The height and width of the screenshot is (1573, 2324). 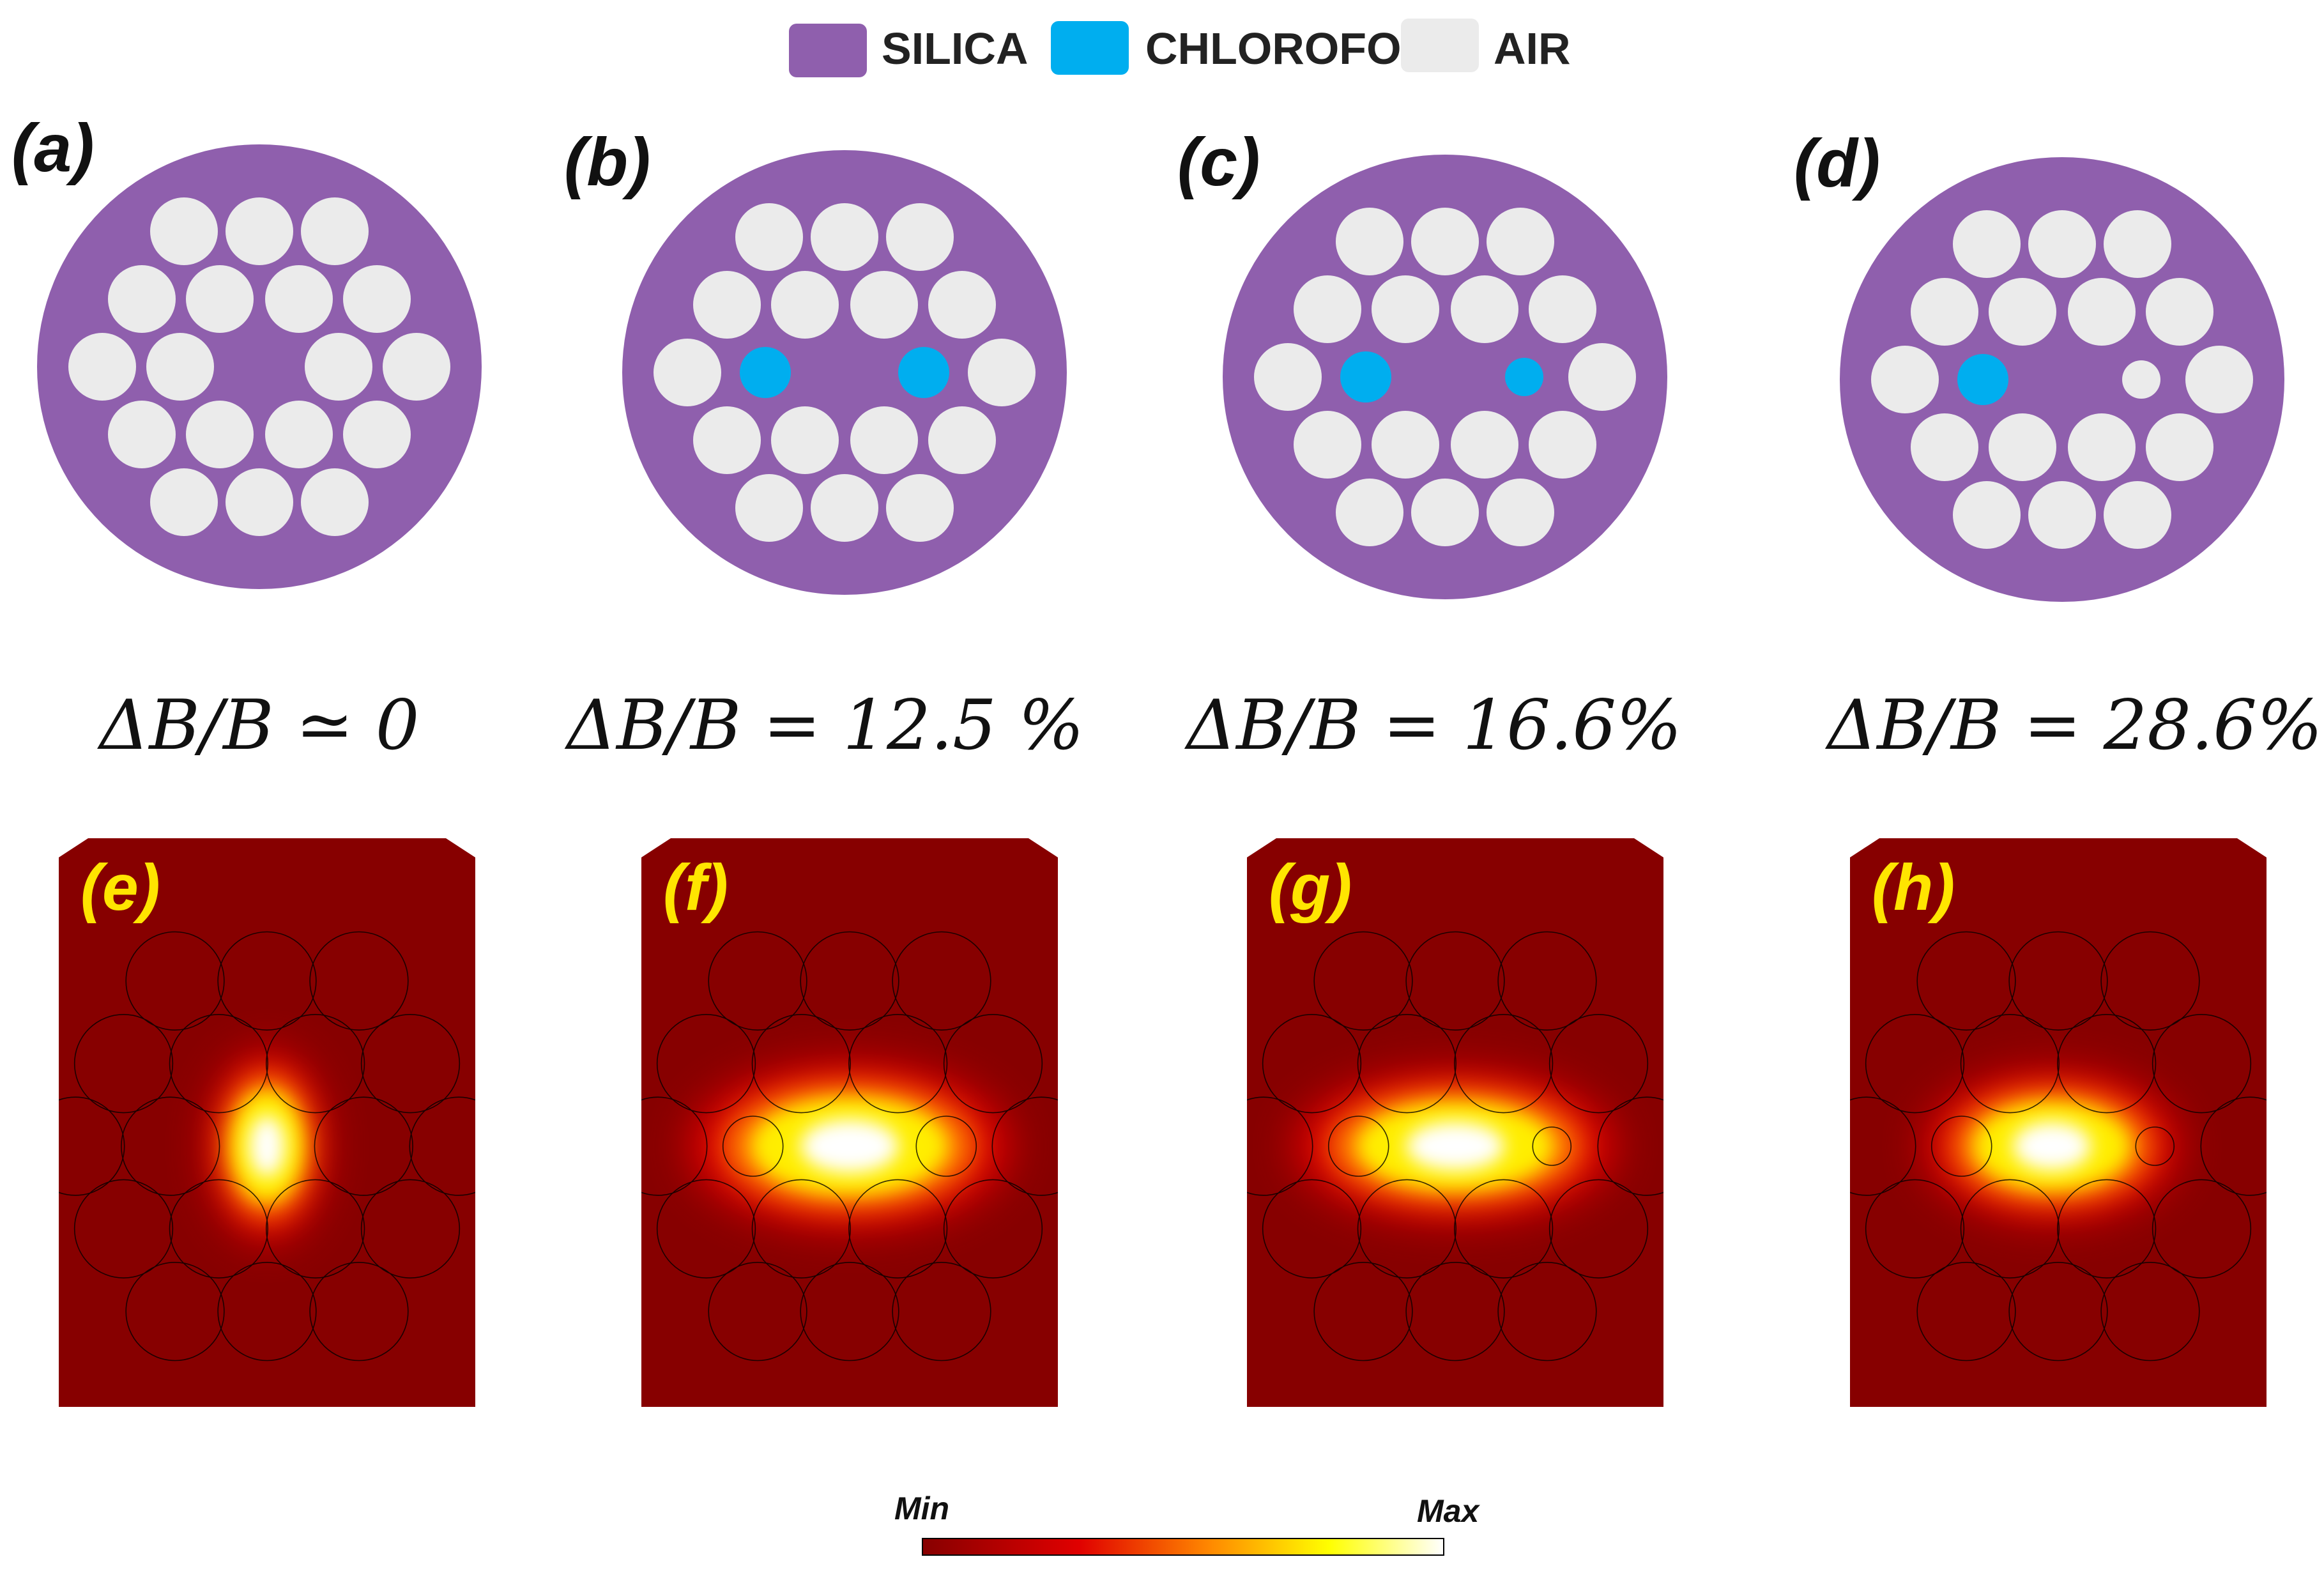 I want to click on legend-air-swatch, so click(x=1440, y=45).